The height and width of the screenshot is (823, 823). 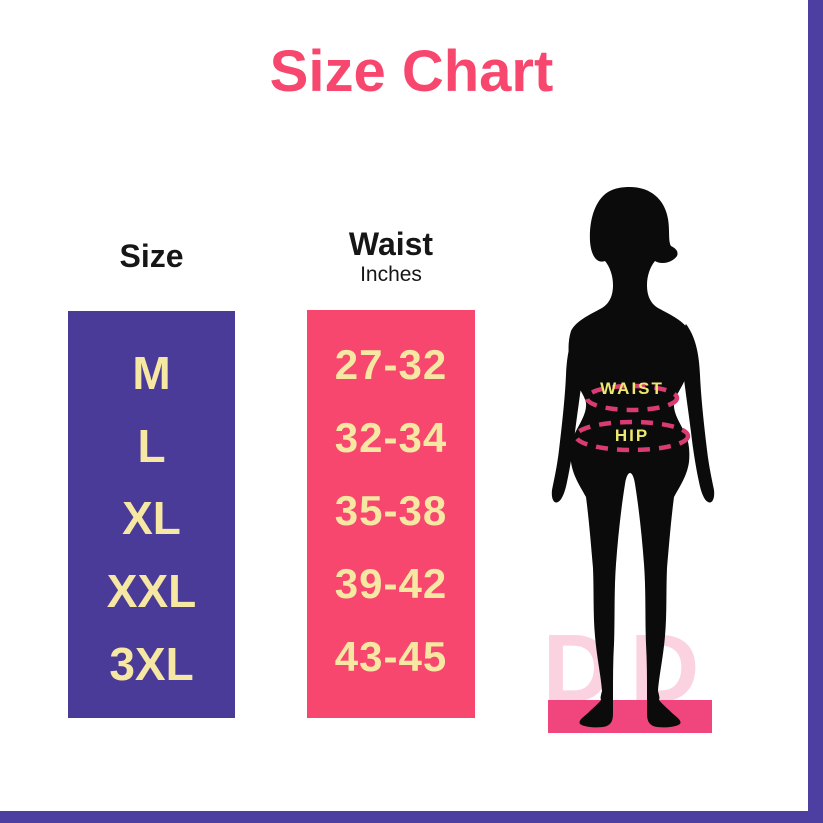 I want to click on hip-label: HIP, so click(x=632, y=435).